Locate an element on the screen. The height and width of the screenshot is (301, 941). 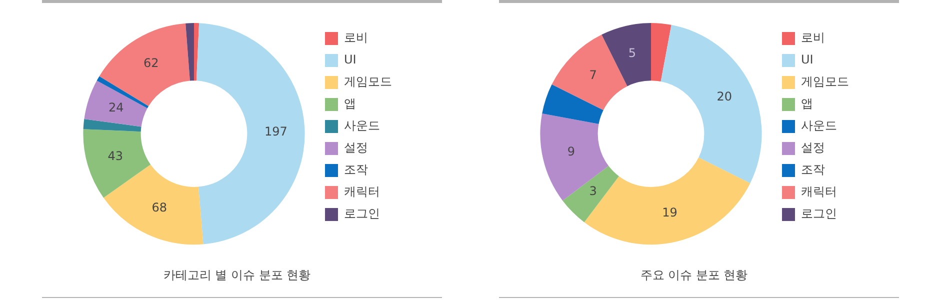
data-label: 19 is located at coordinates (670, 213).